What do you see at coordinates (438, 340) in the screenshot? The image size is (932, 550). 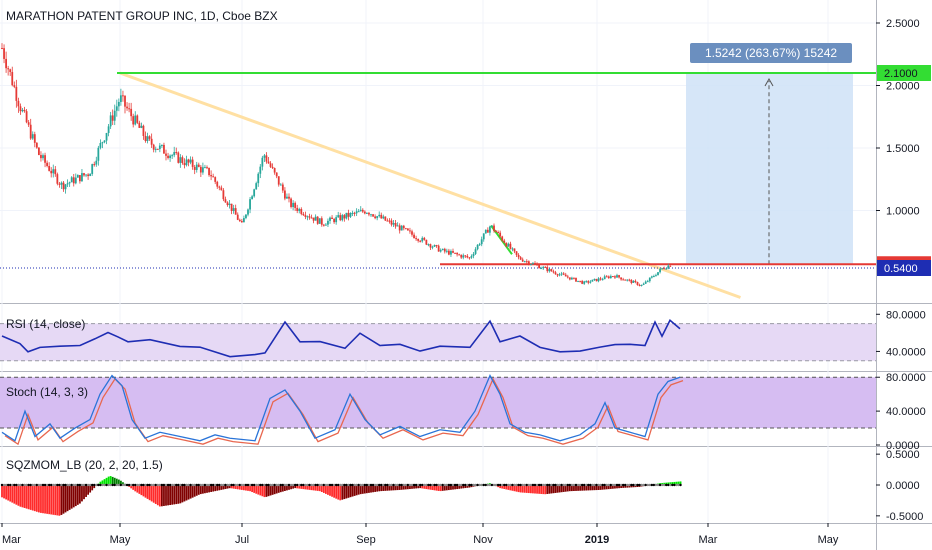 I see `rsi-panel` at bounding box center [438, 340].